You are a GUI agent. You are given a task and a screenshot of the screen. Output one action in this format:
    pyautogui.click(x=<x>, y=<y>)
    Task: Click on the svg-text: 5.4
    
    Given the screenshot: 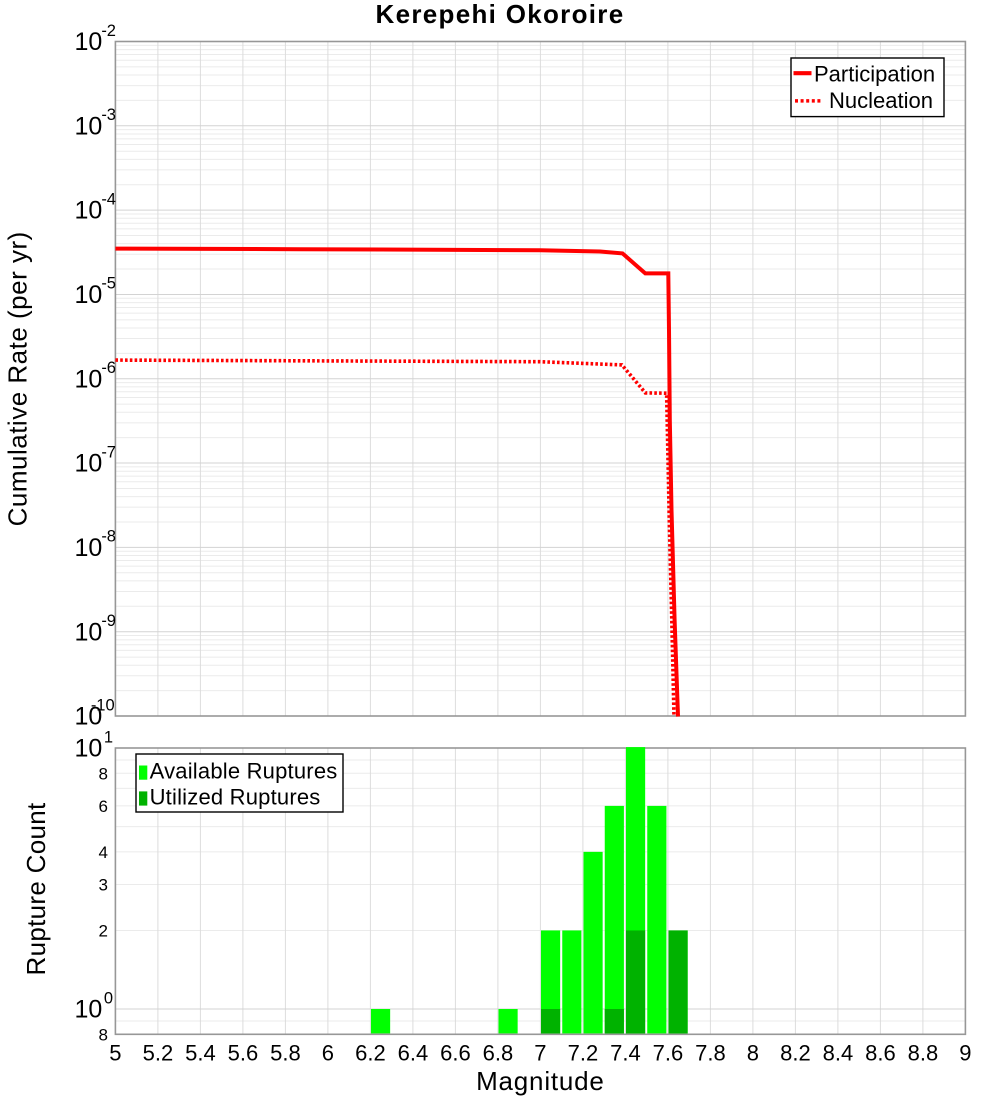 What is the action you would take?
    pyautogui.click(x=200, y=1053)
    